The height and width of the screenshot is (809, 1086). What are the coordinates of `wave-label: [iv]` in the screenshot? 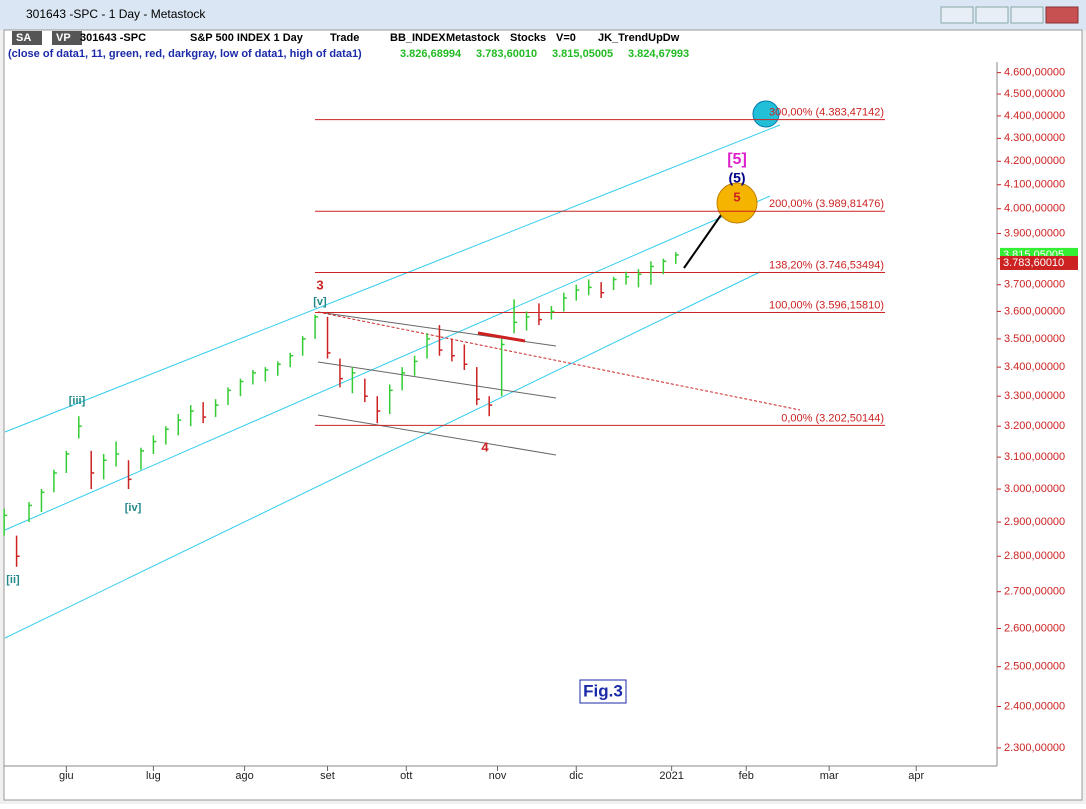 It's located at (133, 508).